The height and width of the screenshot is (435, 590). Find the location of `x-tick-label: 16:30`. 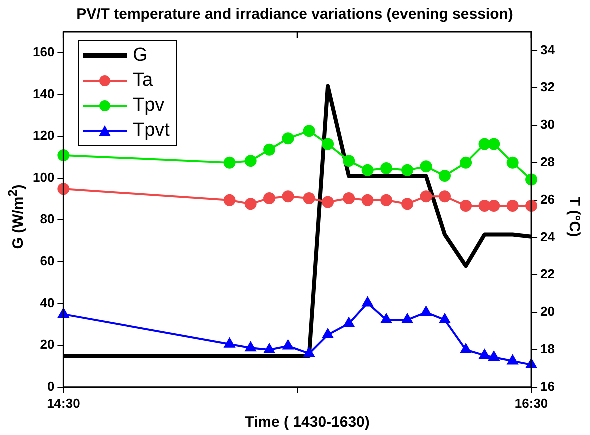

x-tick-label: 16:30 is located at coordinates (531, 403).